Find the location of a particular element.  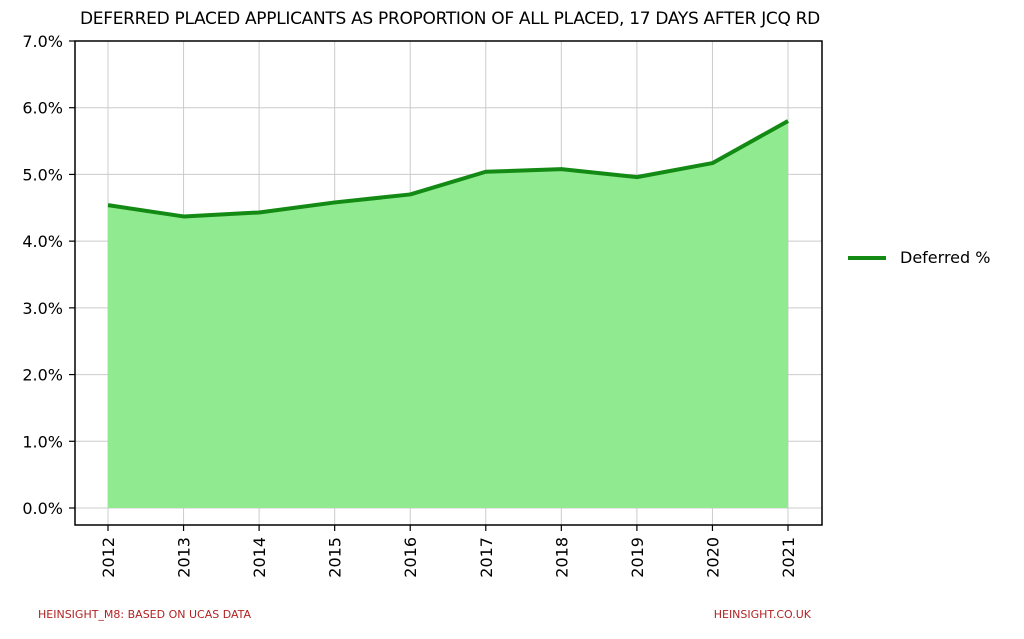

x-tick-label: 2014 is located at coordinates (259, 557).